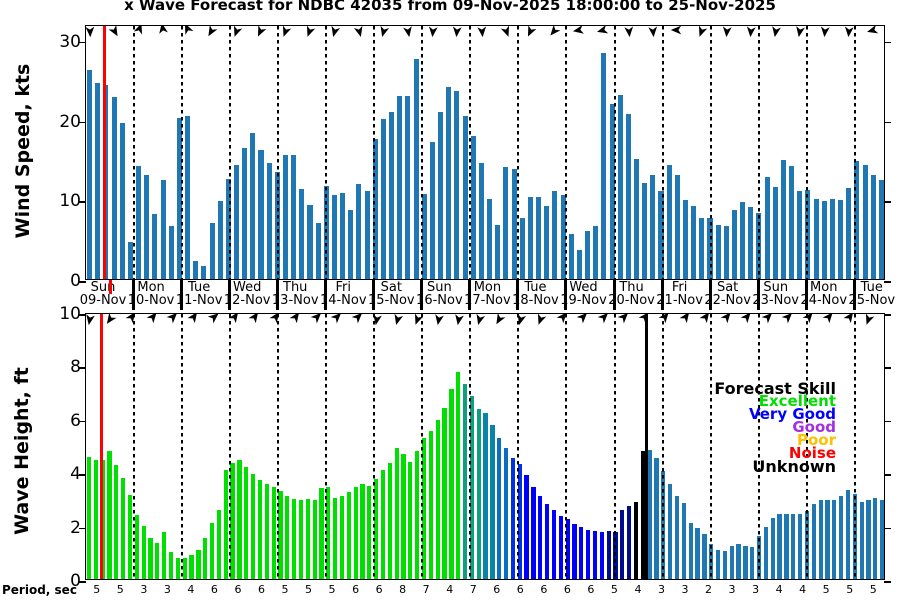 The image size is (900, 600). Describe the element at coordinates (709, 589) in the screenshot. I see `period-value: 2` at that location.